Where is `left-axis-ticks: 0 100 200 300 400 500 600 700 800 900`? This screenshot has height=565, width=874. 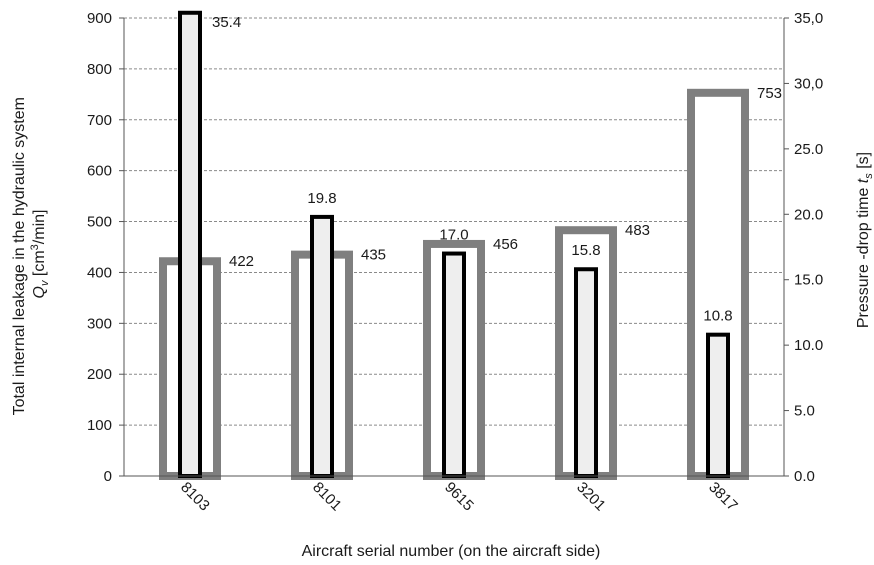
left-axis-ticks: 0 100 200 300 400 500 600 700 800 900 is located at coordinates (105, 247).